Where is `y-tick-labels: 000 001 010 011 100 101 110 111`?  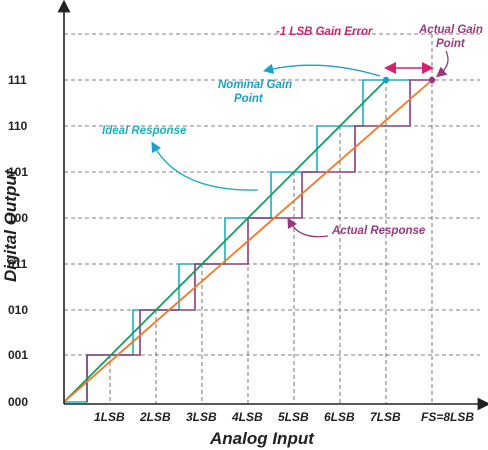 y-tick-labels: 000 001 010 011 100 101 110 111 is located at coordinates (18, 241).